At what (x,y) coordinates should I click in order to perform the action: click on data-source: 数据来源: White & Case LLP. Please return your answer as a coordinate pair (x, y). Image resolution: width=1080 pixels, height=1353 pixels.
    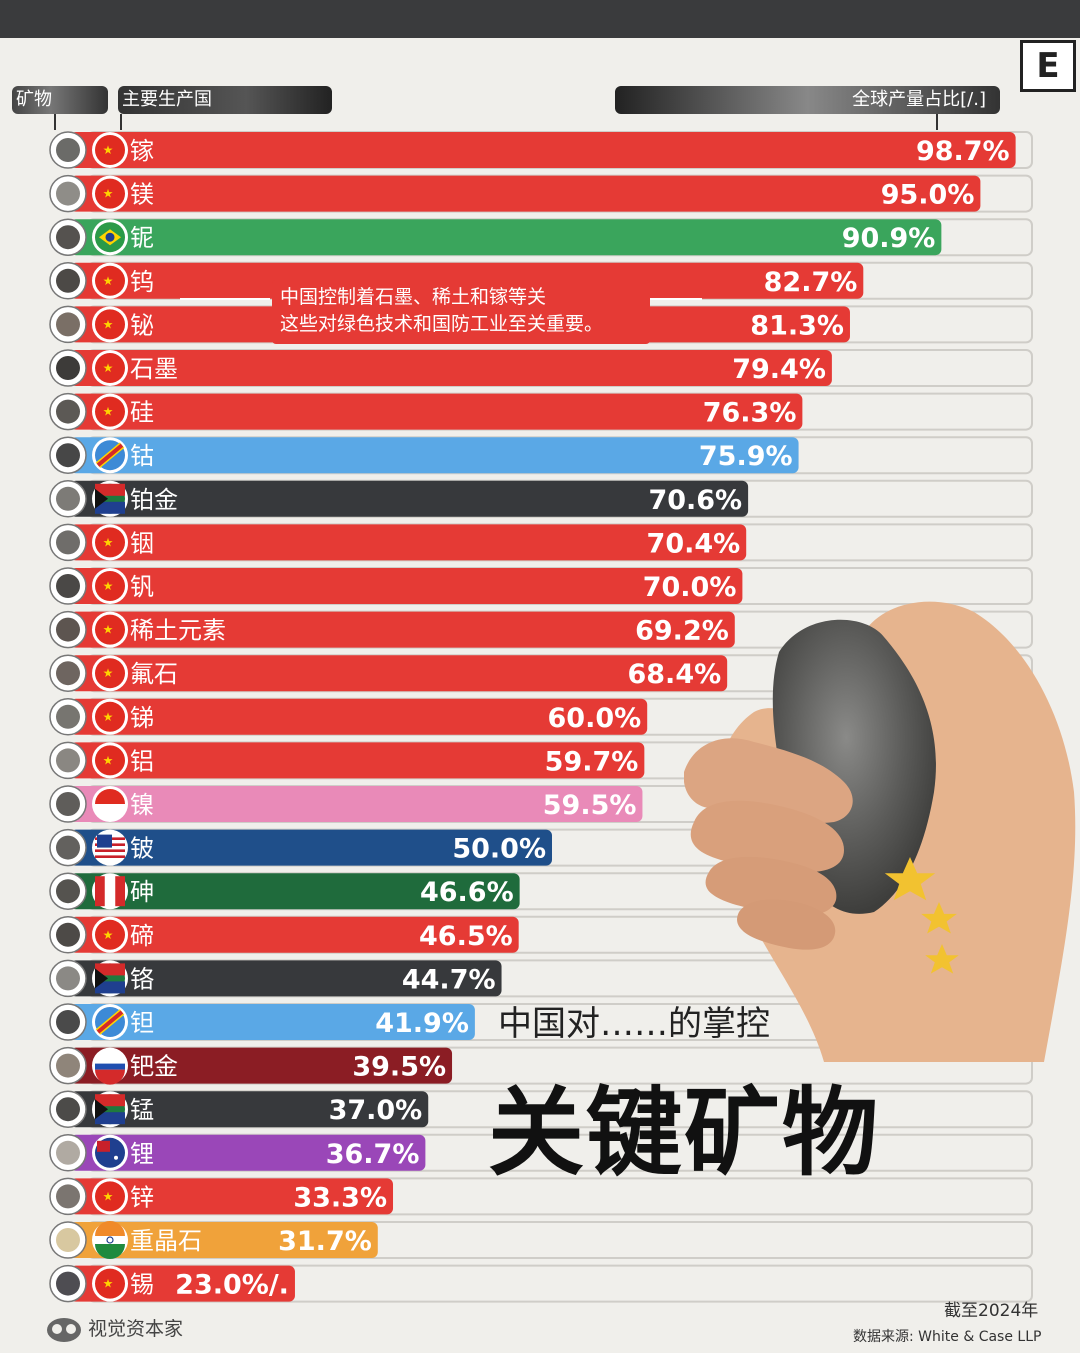
    Looking at the image, I should click on (947, 1337).